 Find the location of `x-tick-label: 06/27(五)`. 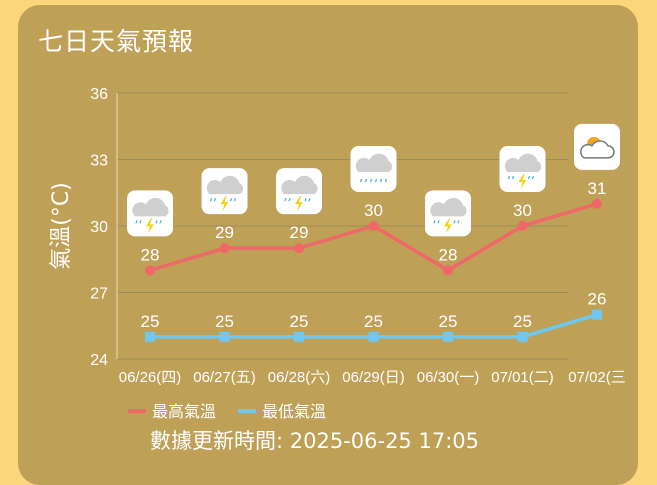

x-tick-label: 06/27(五) is located at coordinates (224, 377).